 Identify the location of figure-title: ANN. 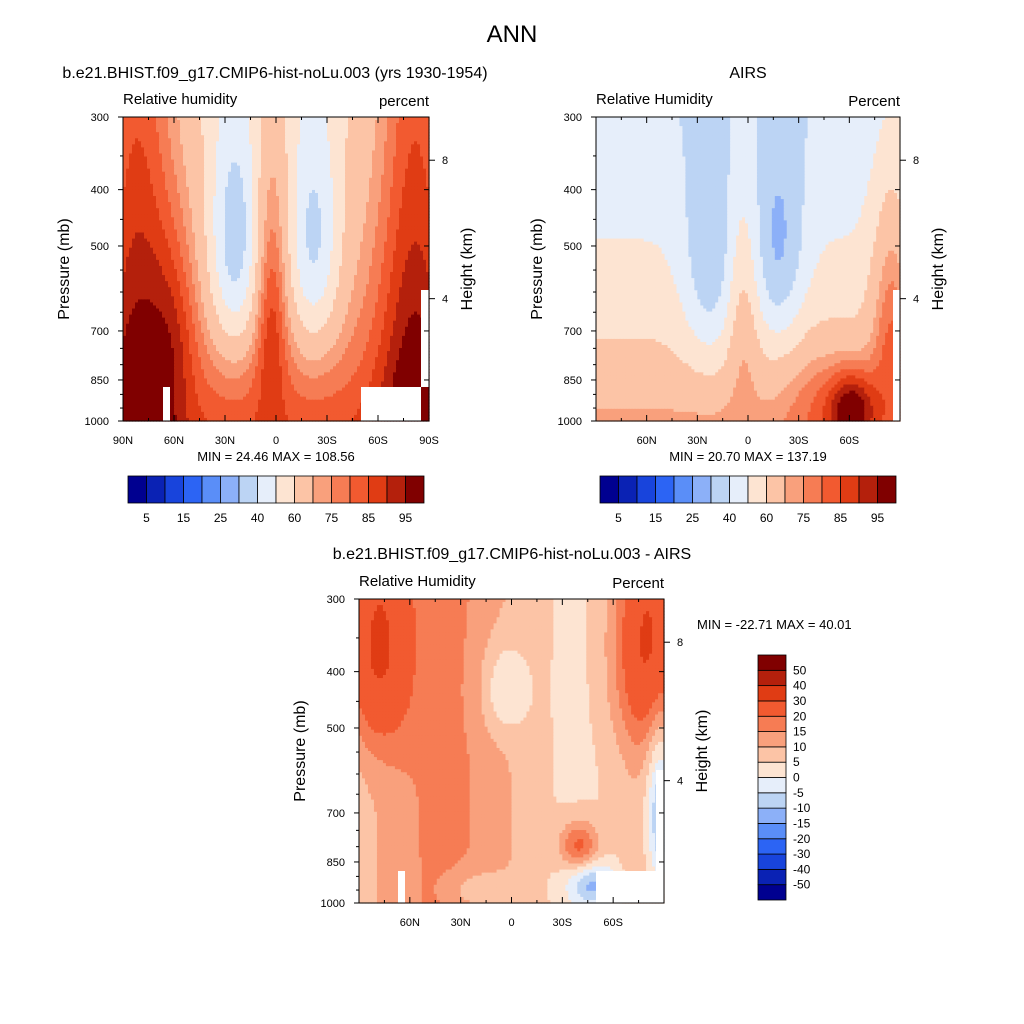
(512, 34).